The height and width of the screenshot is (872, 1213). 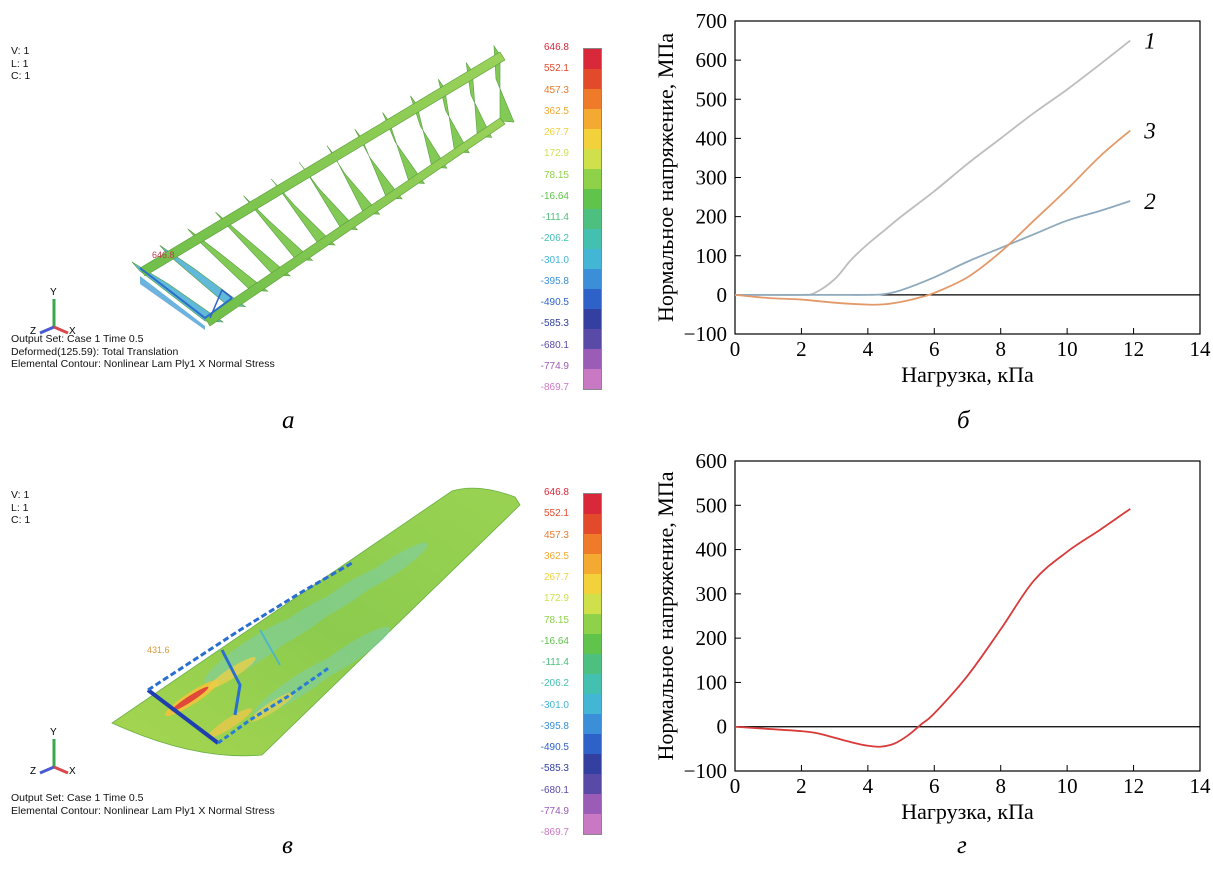 I want to click on colorbar-label: -585.3, so click(x=554, y=769).